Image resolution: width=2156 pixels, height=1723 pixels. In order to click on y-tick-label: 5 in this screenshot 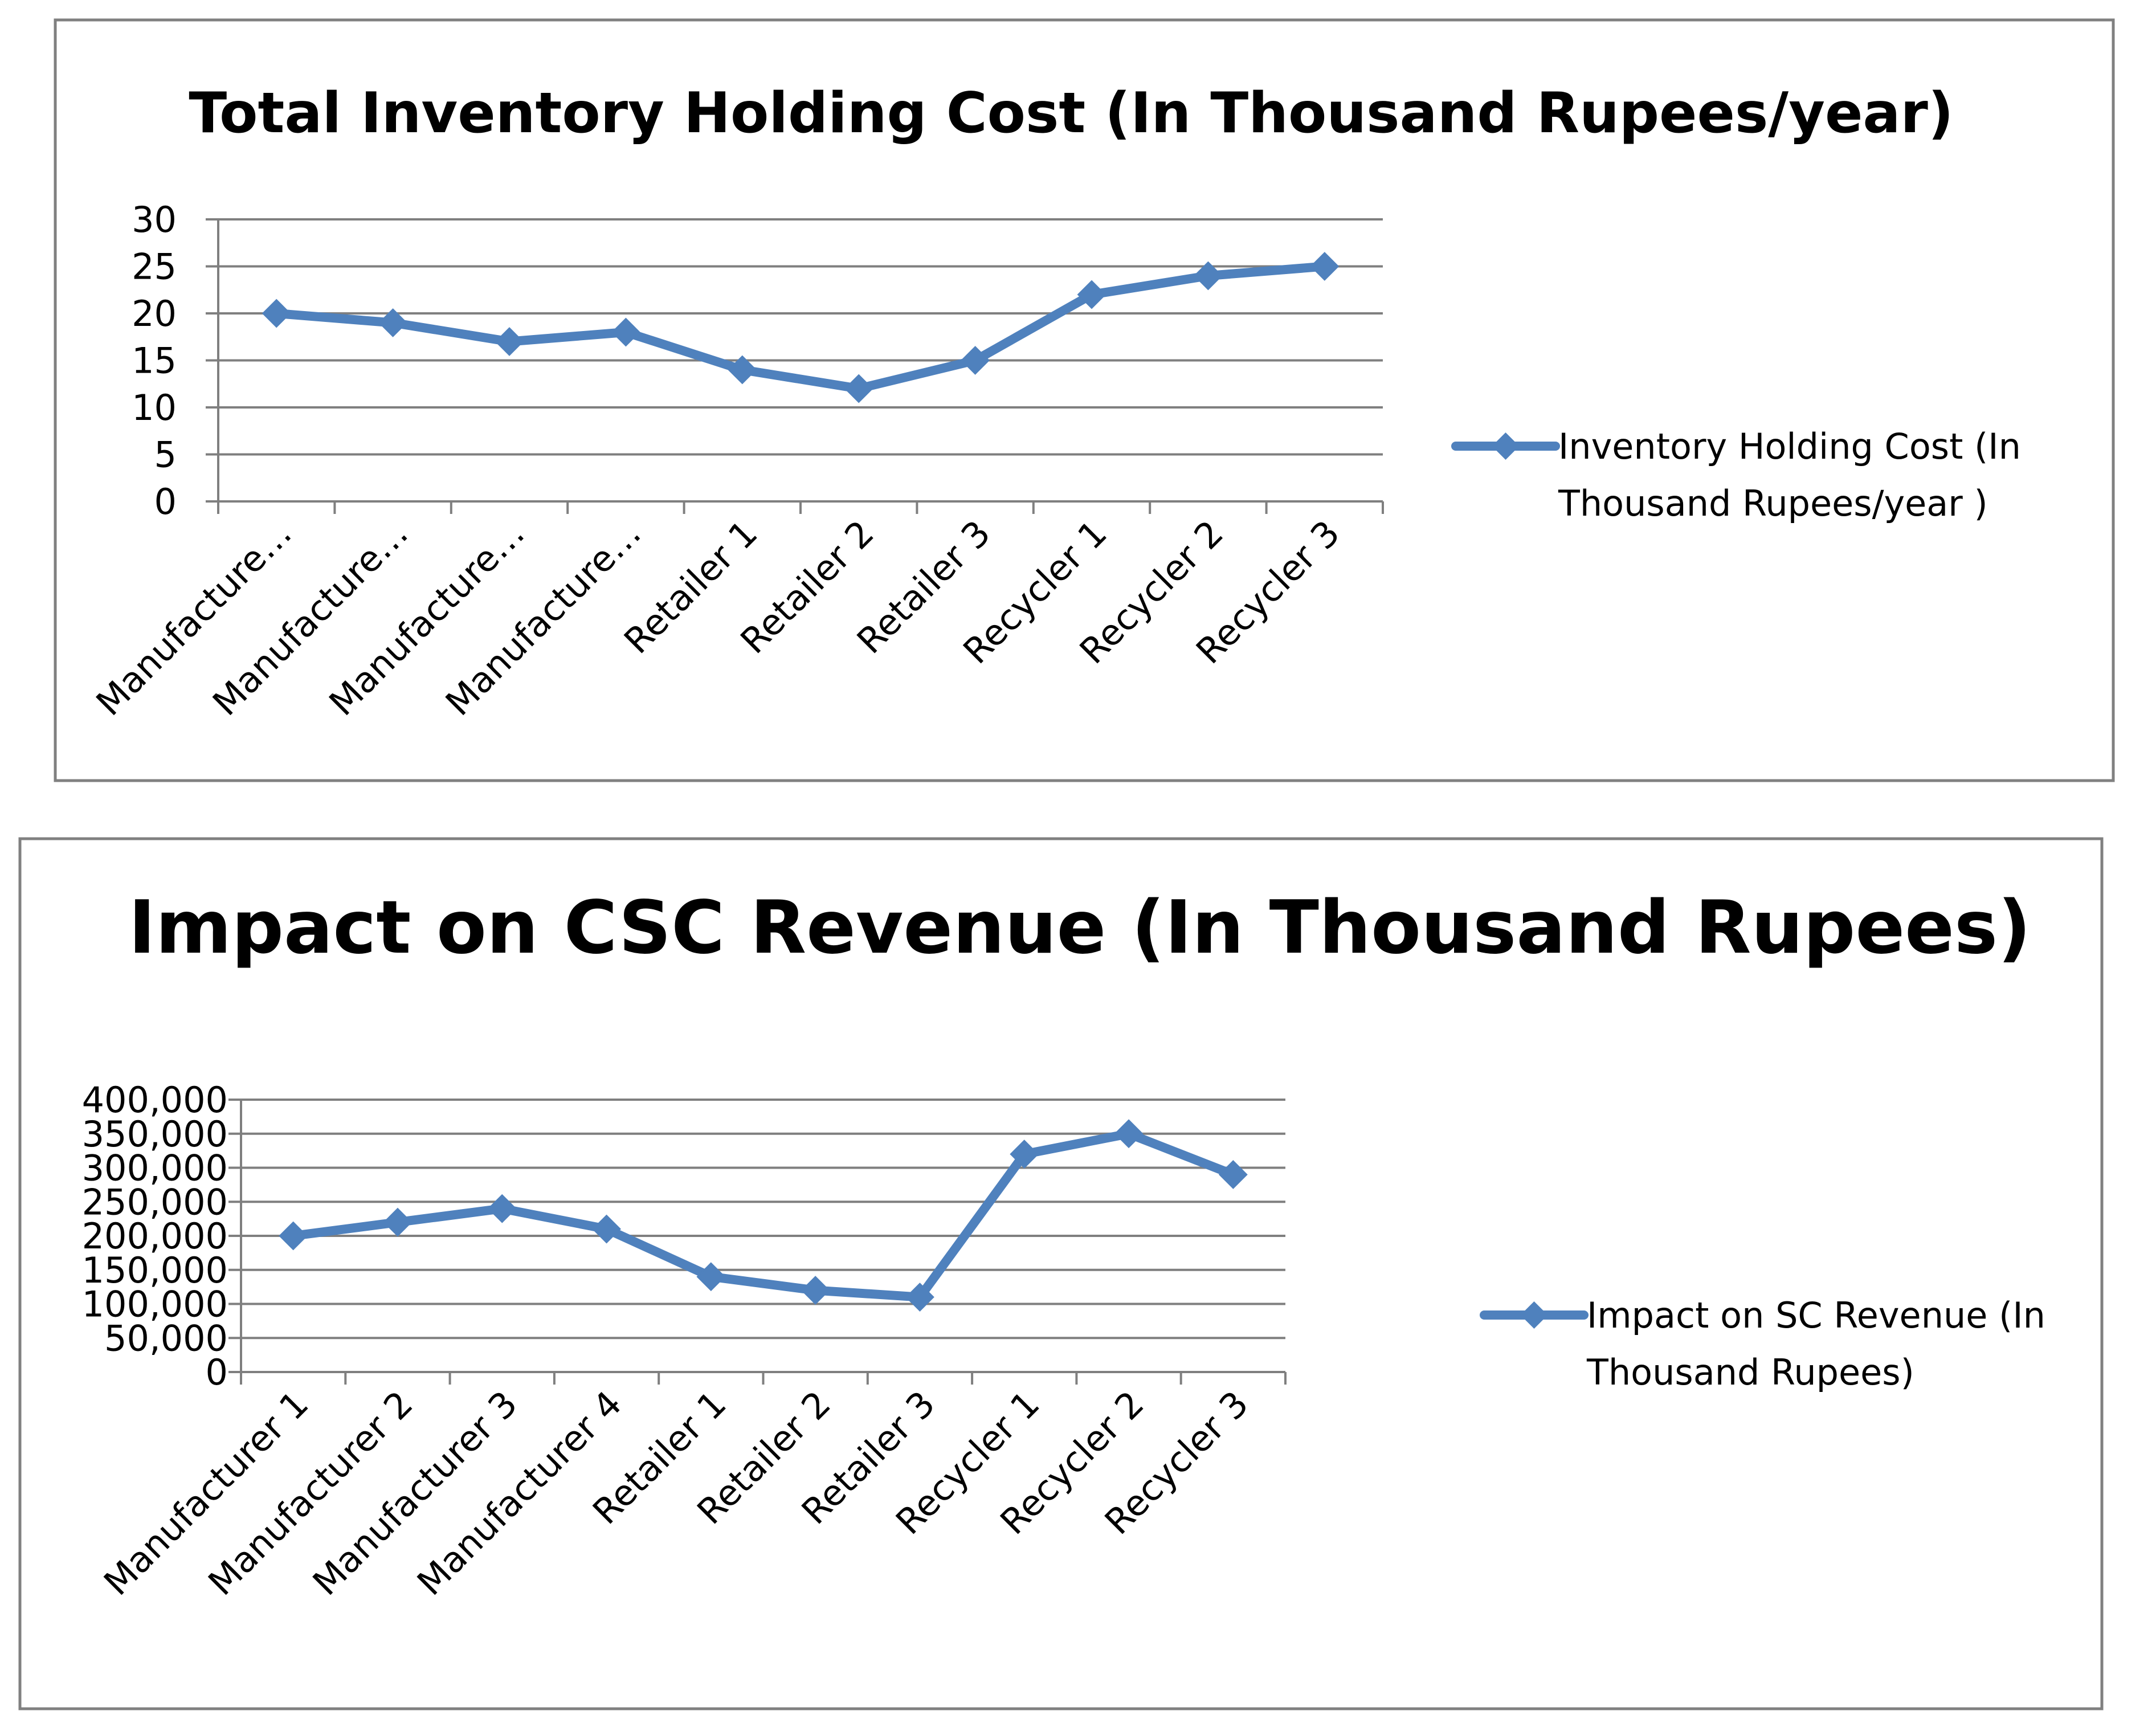, I will do `click(165, 455)`.